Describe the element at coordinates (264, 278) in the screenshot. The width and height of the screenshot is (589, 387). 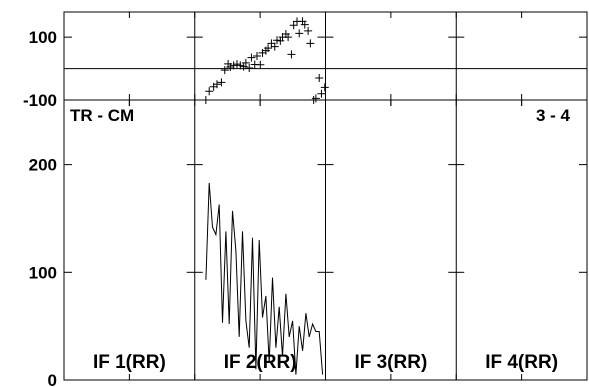
I see `amplitude-line` at that location.